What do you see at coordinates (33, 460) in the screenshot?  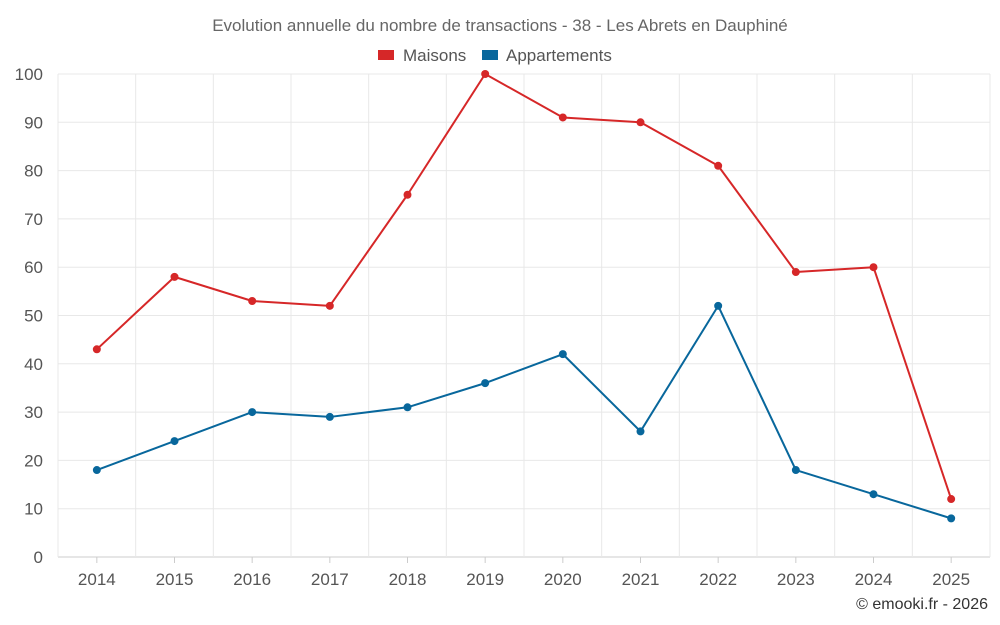 I see `y-tick-label: 20` at bounding box center [33, 460].